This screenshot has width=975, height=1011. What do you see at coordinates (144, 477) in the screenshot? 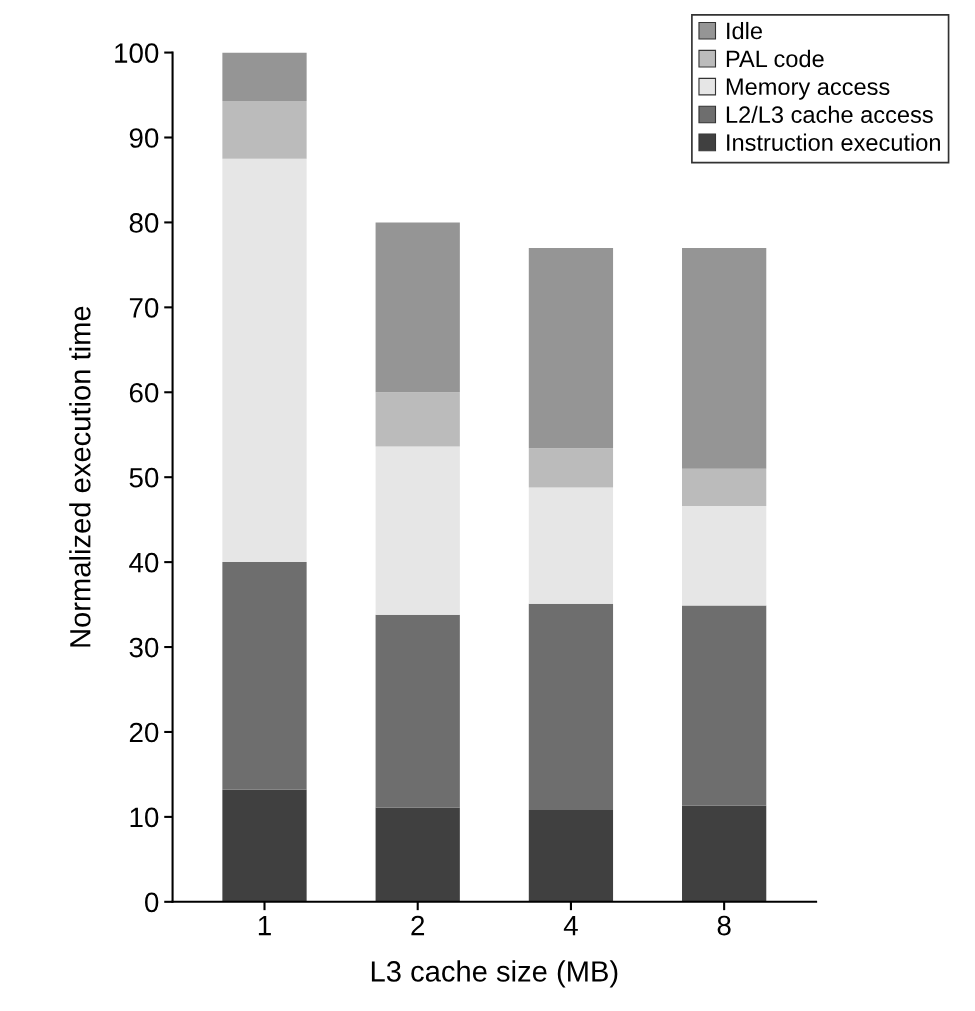
I see `y-tick-label: 50` at bounding box center [144, 477].